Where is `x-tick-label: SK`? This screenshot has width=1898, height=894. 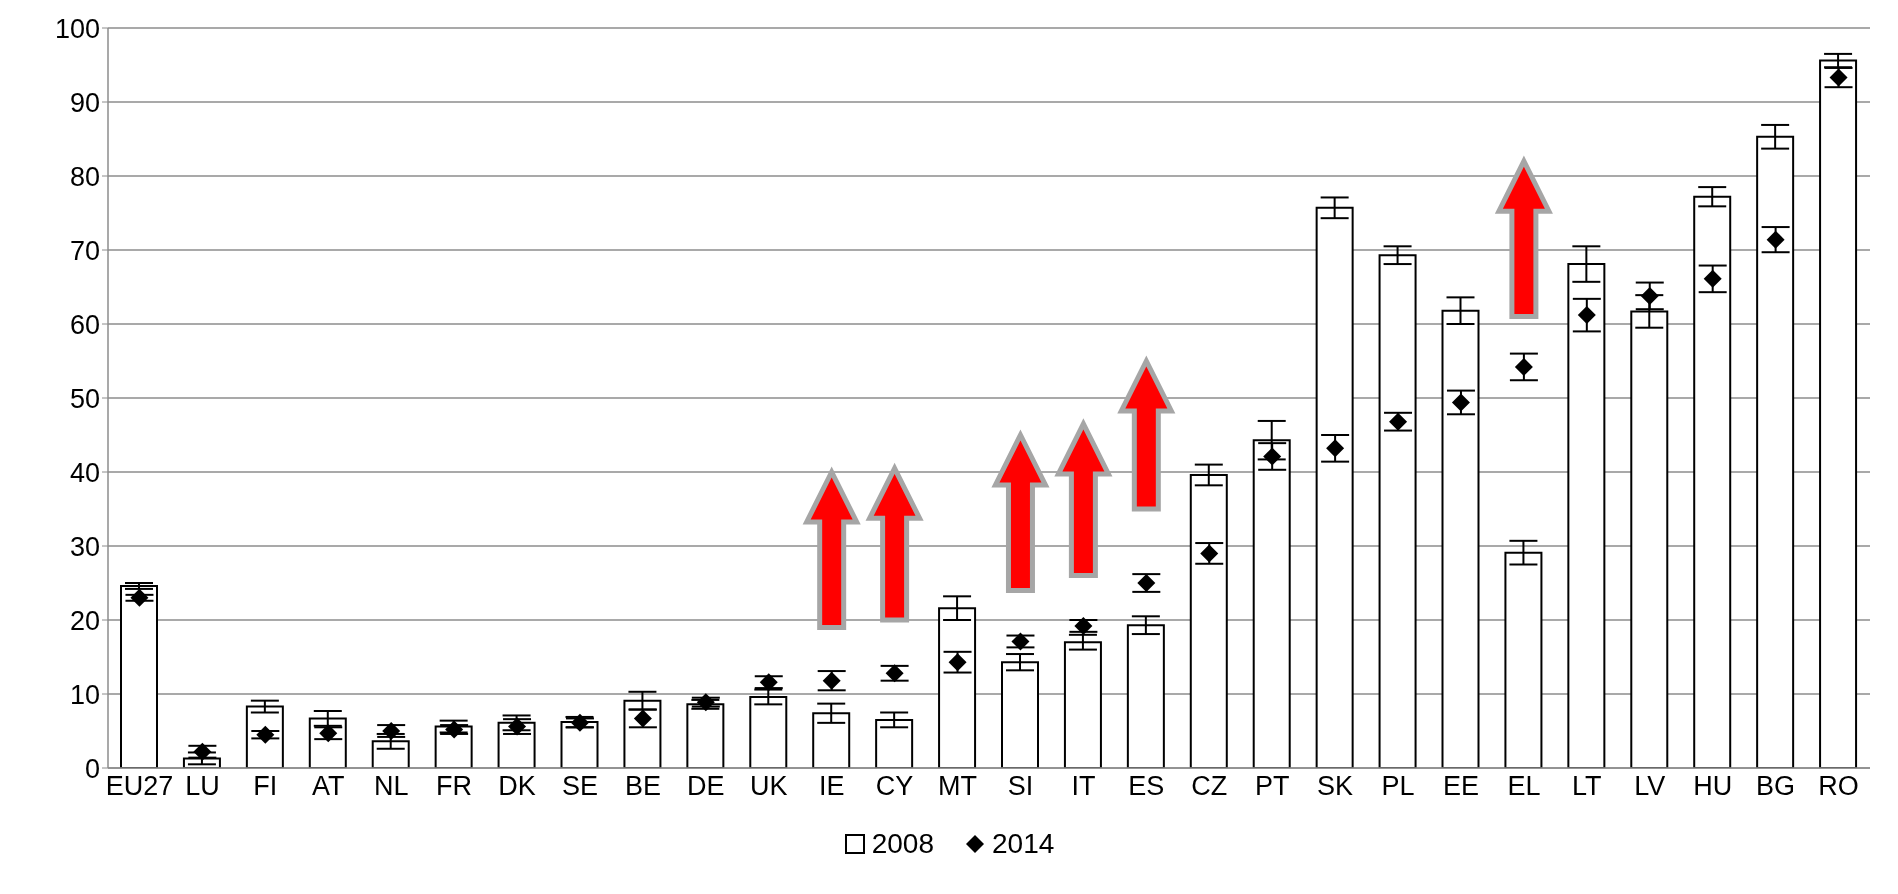
x-tick-label: SK is located at coordinates (1335, 786).